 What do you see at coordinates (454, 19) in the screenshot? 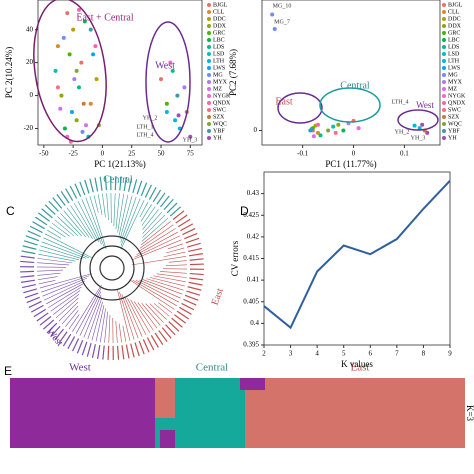
I see `legend-label: DDC` at bounding box center [454, 19].